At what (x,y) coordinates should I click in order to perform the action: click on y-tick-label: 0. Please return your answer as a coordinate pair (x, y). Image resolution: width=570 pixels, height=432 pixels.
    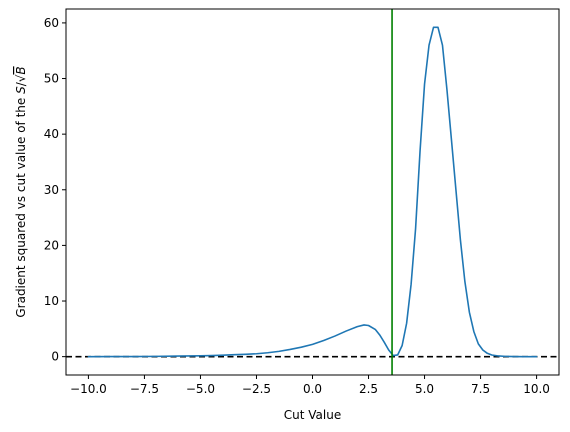
    Looking at the image, I should click on (55, 357).